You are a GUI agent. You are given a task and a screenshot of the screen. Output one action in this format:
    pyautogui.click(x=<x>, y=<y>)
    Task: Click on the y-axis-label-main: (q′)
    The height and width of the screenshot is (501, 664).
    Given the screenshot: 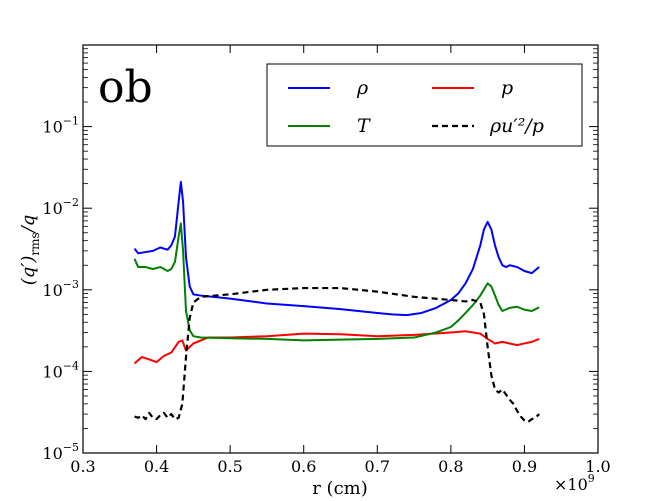 What is the action you would take?
    pyautogui.click(x=28, y=271)
    